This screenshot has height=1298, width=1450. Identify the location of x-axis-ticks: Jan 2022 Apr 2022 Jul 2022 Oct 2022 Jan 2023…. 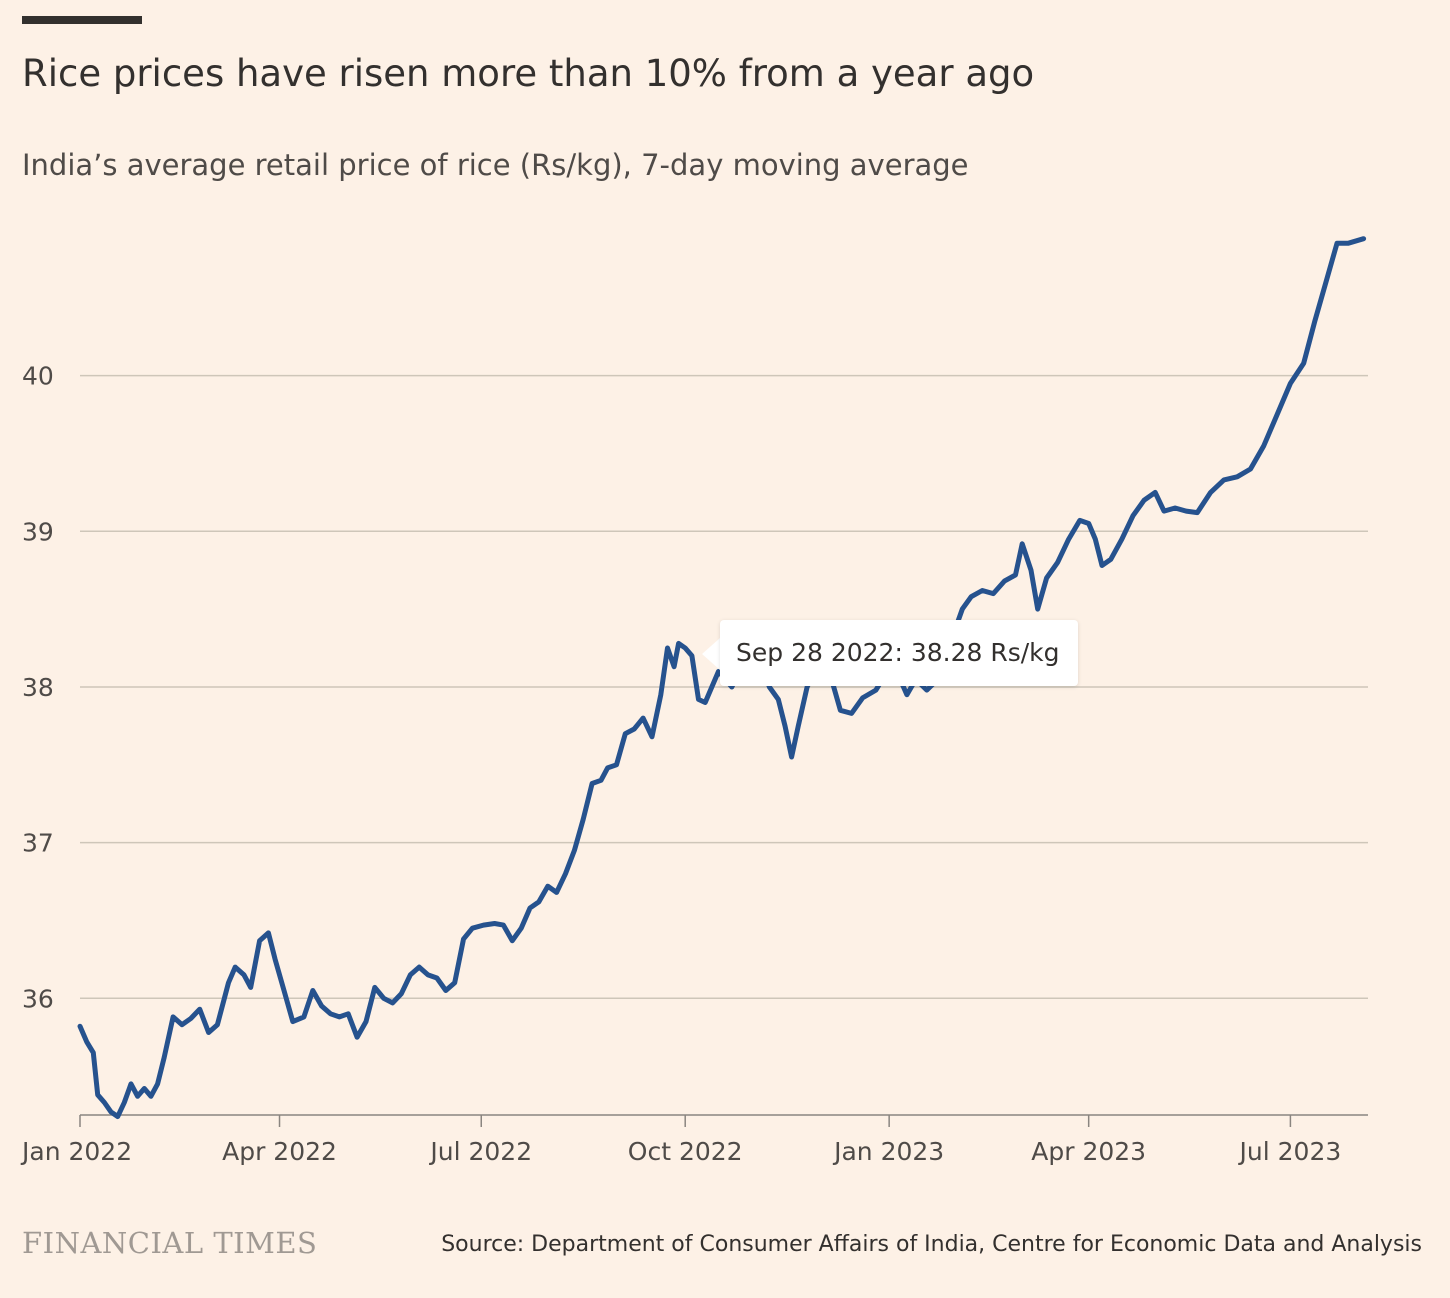
(680, 1140).